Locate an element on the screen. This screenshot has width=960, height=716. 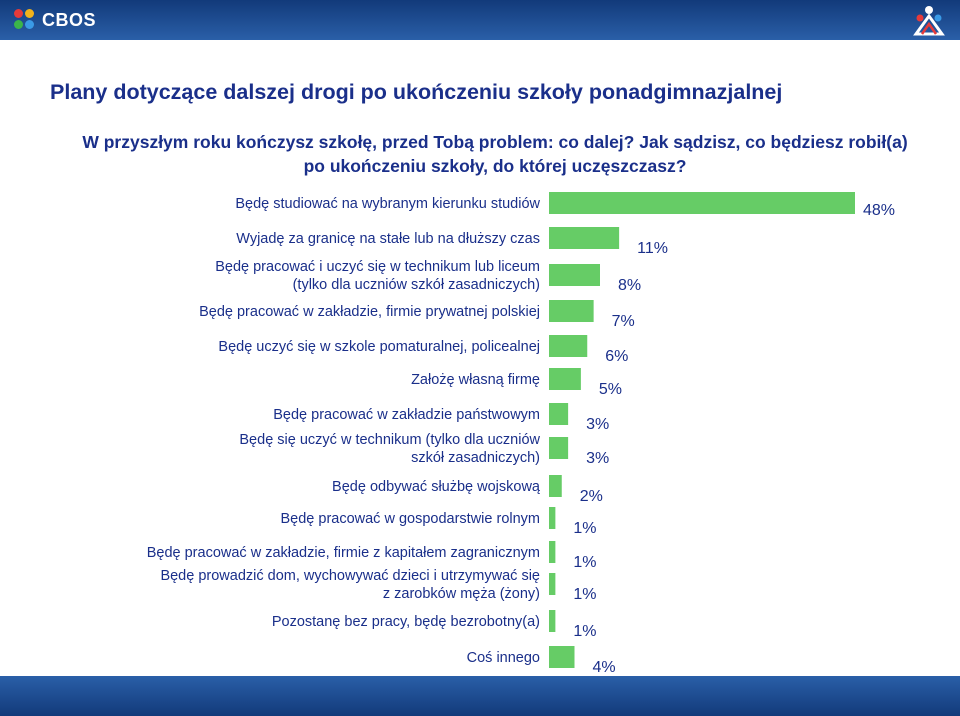
category-label-8: Będę odbywać służbę wojskową is located at coordinates (436, 487).